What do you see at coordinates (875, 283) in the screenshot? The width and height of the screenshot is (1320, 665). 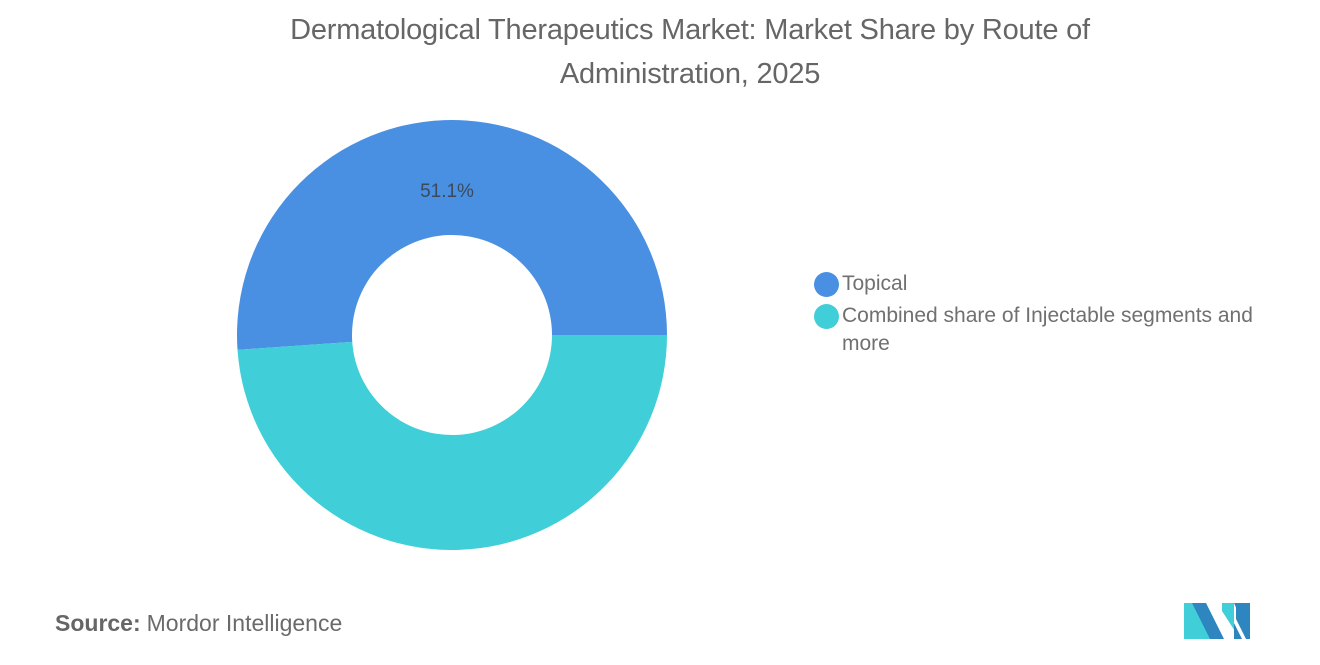 I see `legend-label: Topical` at bounding box center [875, 283].